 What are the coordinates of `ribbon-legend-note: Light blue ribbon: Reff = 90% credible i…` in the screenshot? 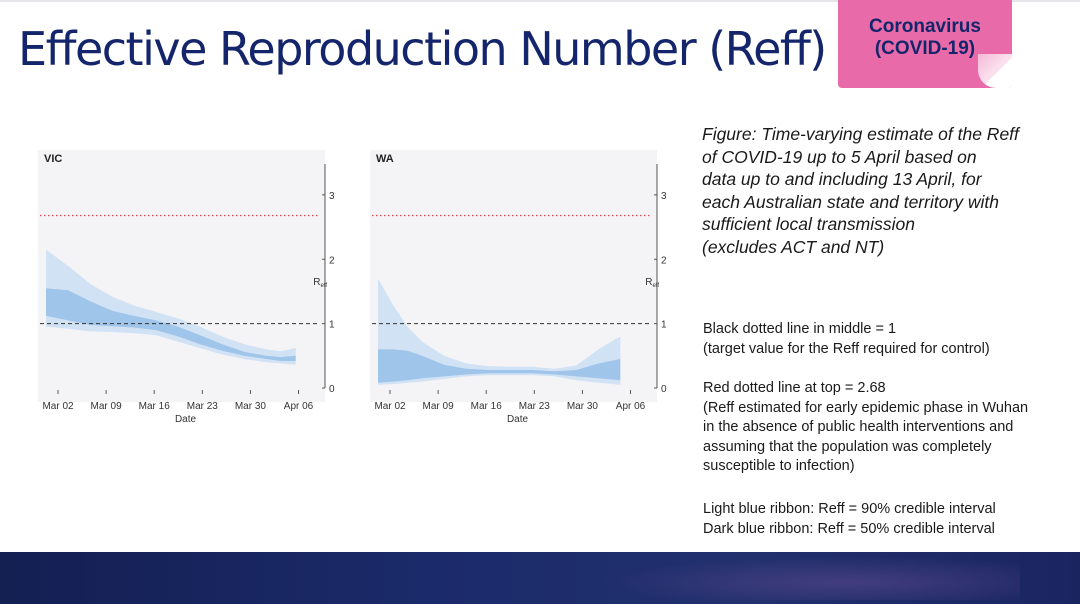 It's located at (888, 519).